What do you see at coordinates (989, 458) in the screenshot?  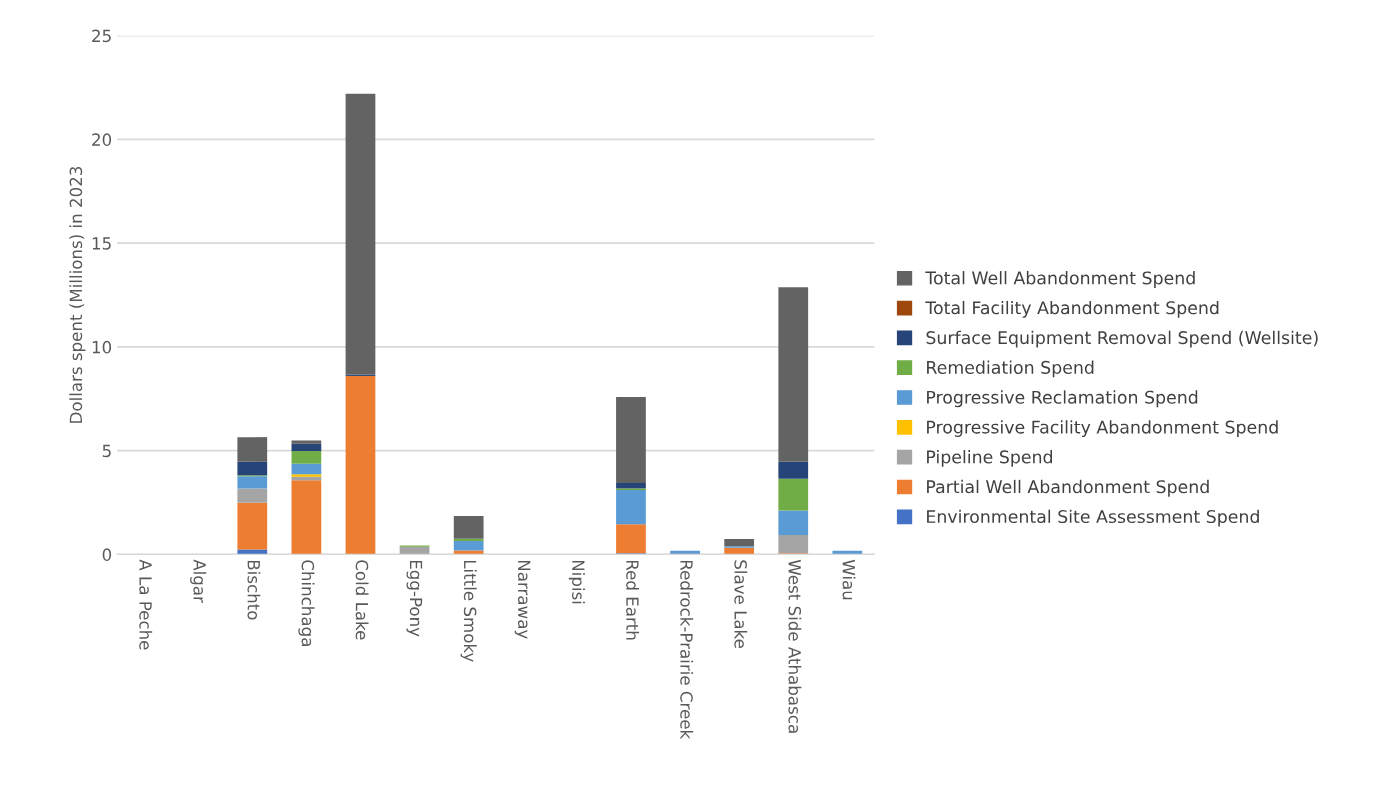 I see `legend-label: Pipeline Spend` at bounding box center [989, 458].